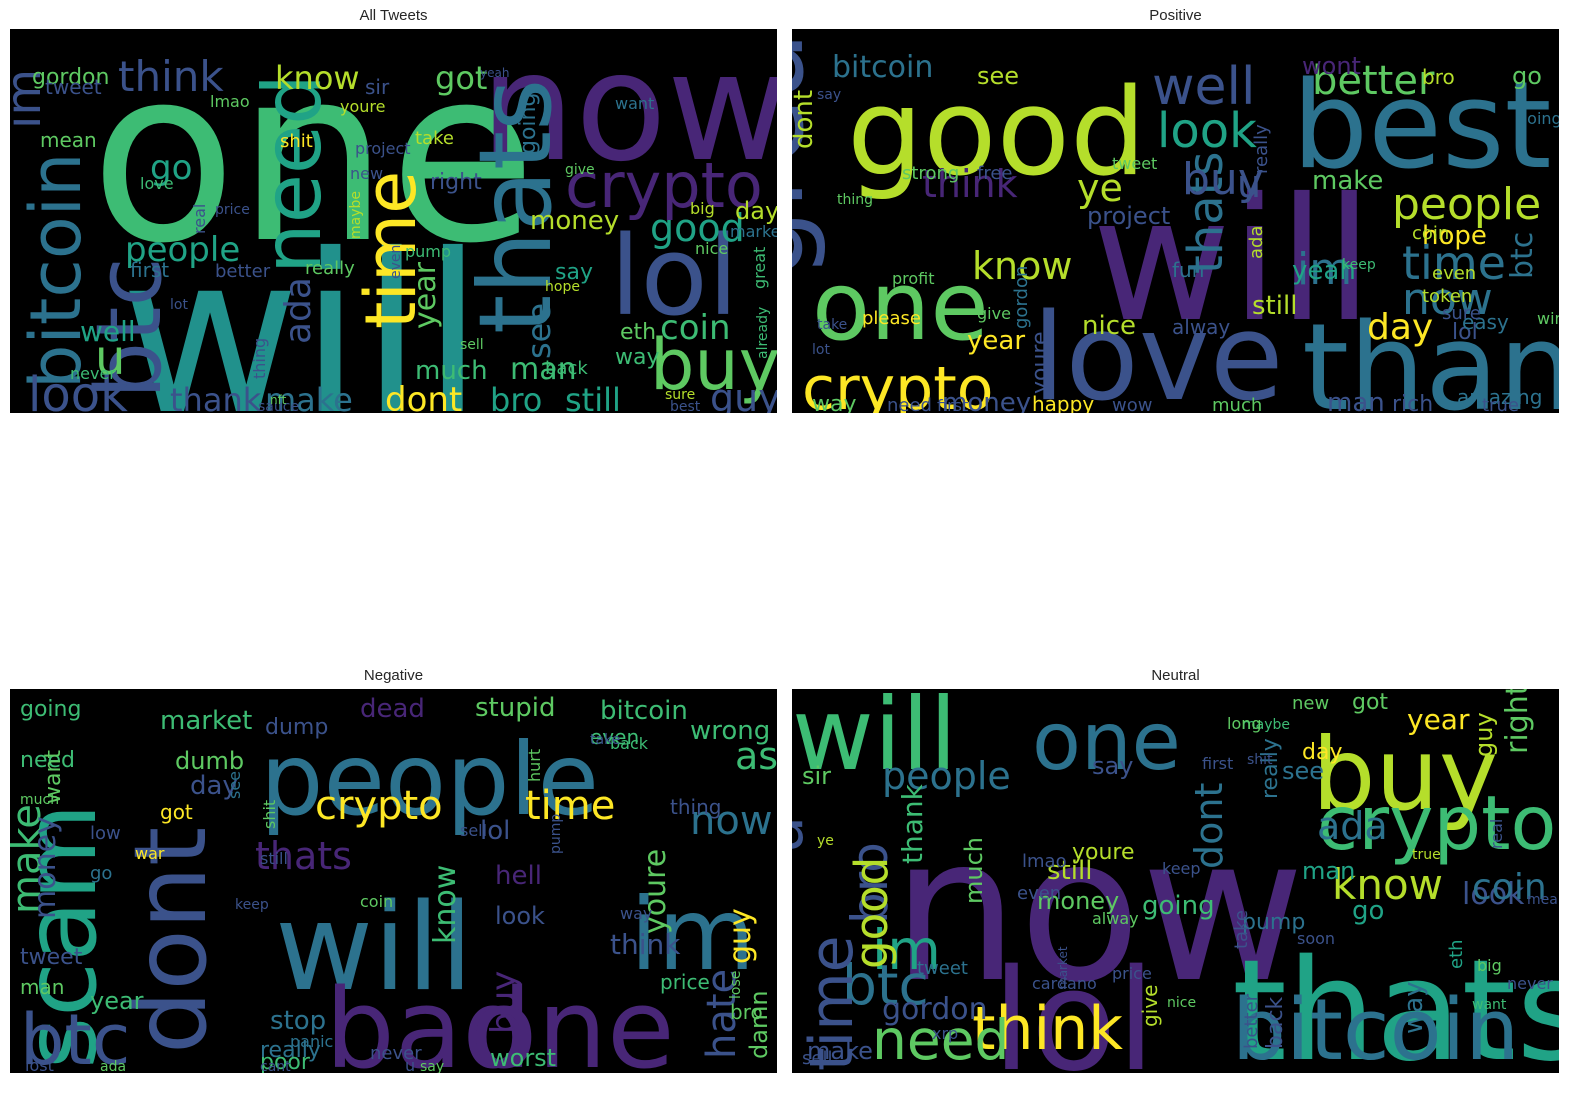  I want to click on word-wrong: wrong, so click(730, 731).